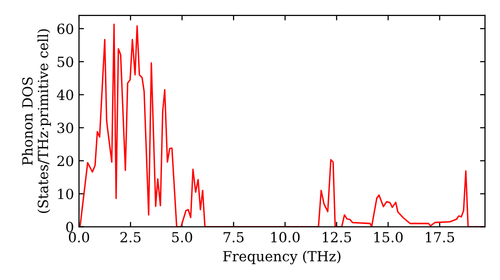 This screenshot has width=500, height=280. What do you see at coordinates (70, 227) in the screenshot?
I see `y-tick-label: 0` at bounding box center [70, 227].